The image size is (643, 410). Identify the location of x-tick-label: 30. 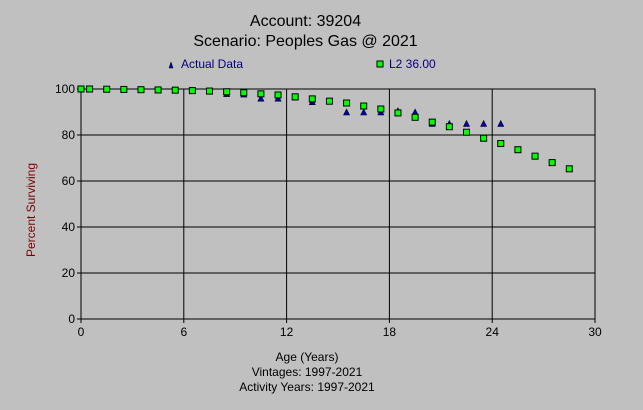
(595, 332).